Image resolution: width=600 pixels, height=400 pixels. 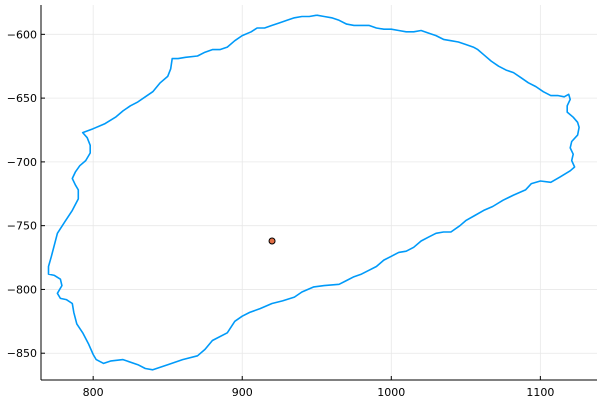 What do you see at coordinates (242, 392) in the screenshot?
I see `x-tick-label: 900` at bounding box center [242, 392].